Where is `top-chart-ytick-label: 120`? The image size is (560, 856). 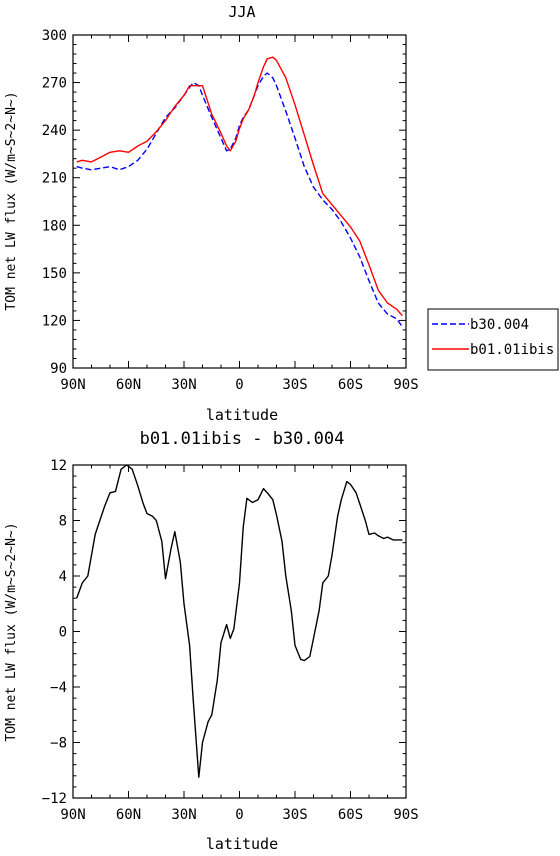 top-chart-ytick-label: 120 is located at coordinates (54, 321).